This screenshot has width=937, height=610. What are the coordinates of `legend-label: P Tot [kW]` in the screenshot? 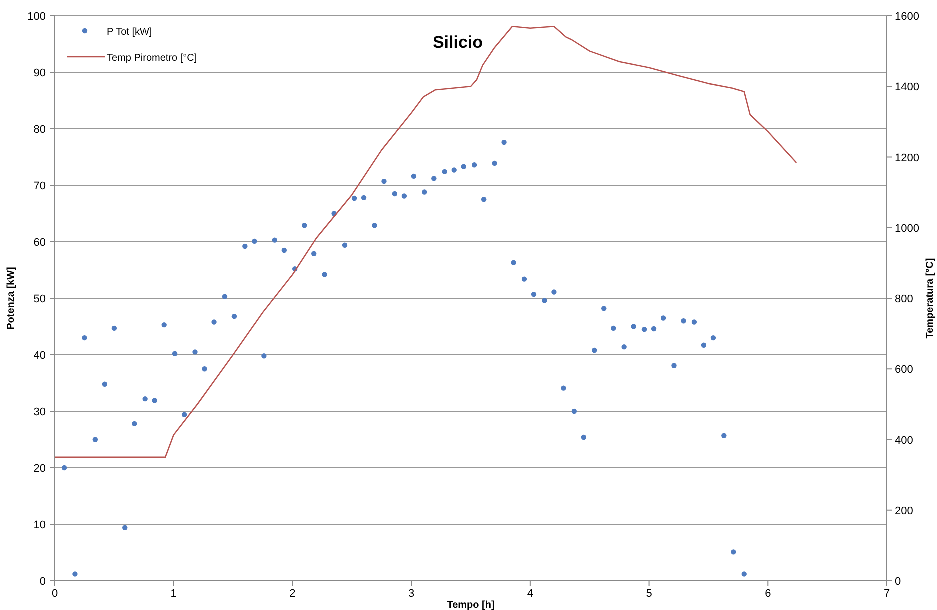 It's located at (129, 32).